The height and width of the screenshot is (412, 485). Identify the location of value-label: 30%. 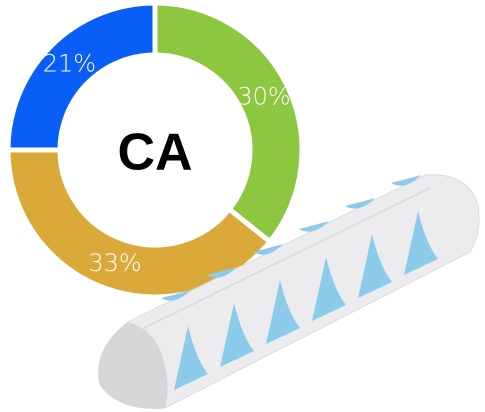
(263, 97).